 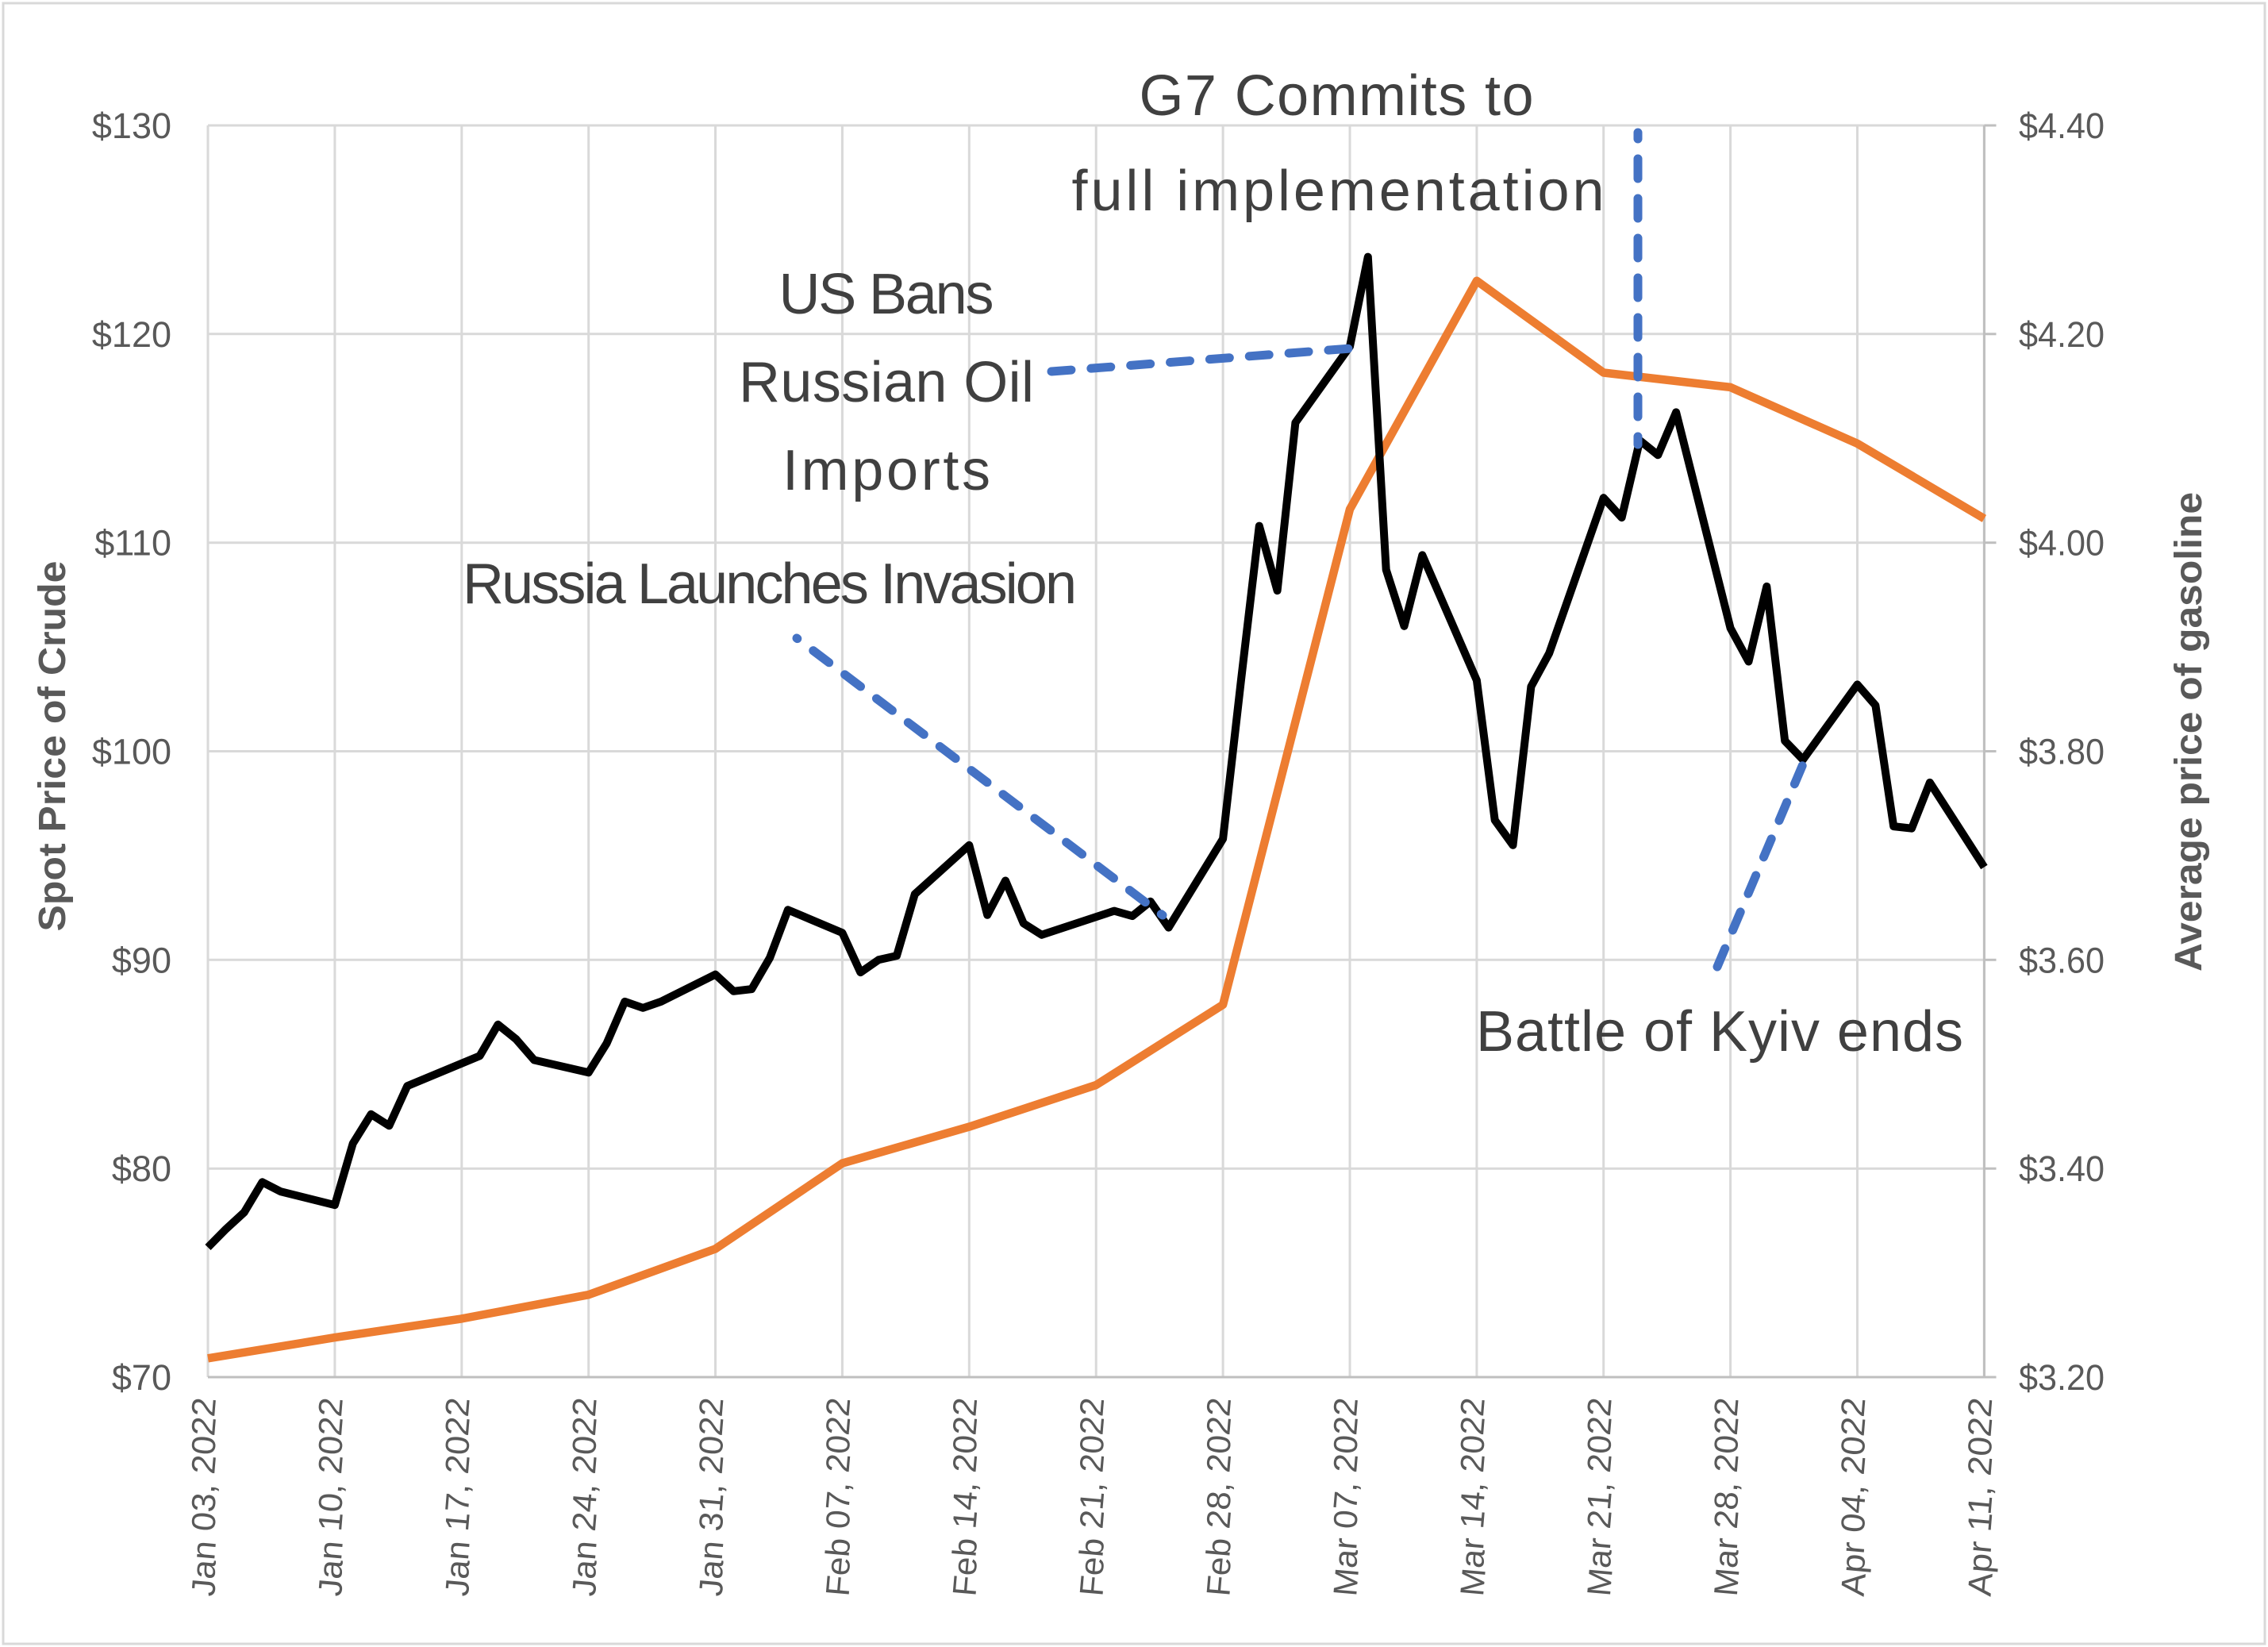 What do you see at coordinates (584, 1497) in the screenshot?
I see `svg-text: Jan 24, 2022` at bounding box center [584, 1497].